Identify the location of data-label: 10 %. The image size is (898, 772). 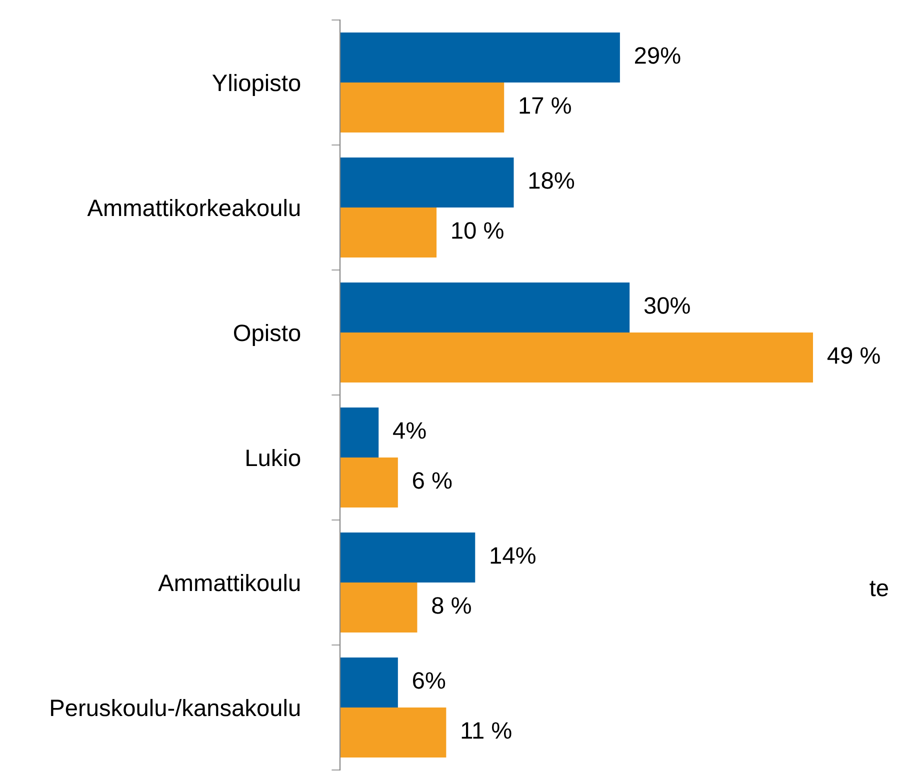
(478, 230).